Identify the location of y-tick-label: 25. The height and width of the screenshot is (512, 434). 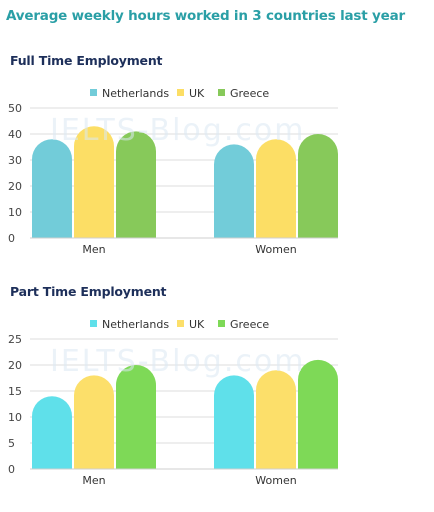
(15, 339).